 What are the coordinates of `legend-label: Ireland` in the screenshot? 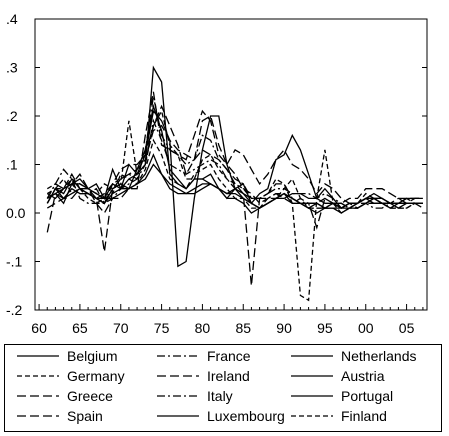 It's located at (228, 376).